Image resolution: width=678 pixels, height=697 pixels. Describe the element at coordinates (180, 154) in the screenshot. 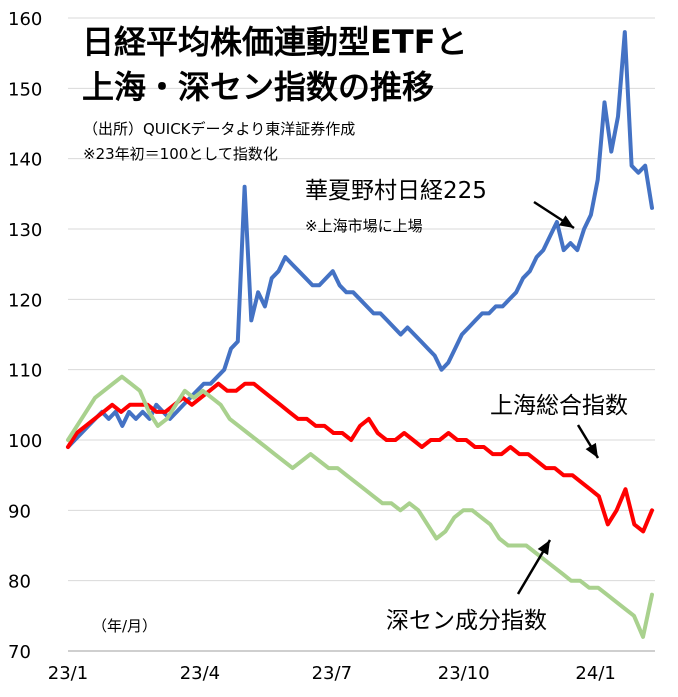

I see `index-note: ※23年初＝100として指数化` at that location.